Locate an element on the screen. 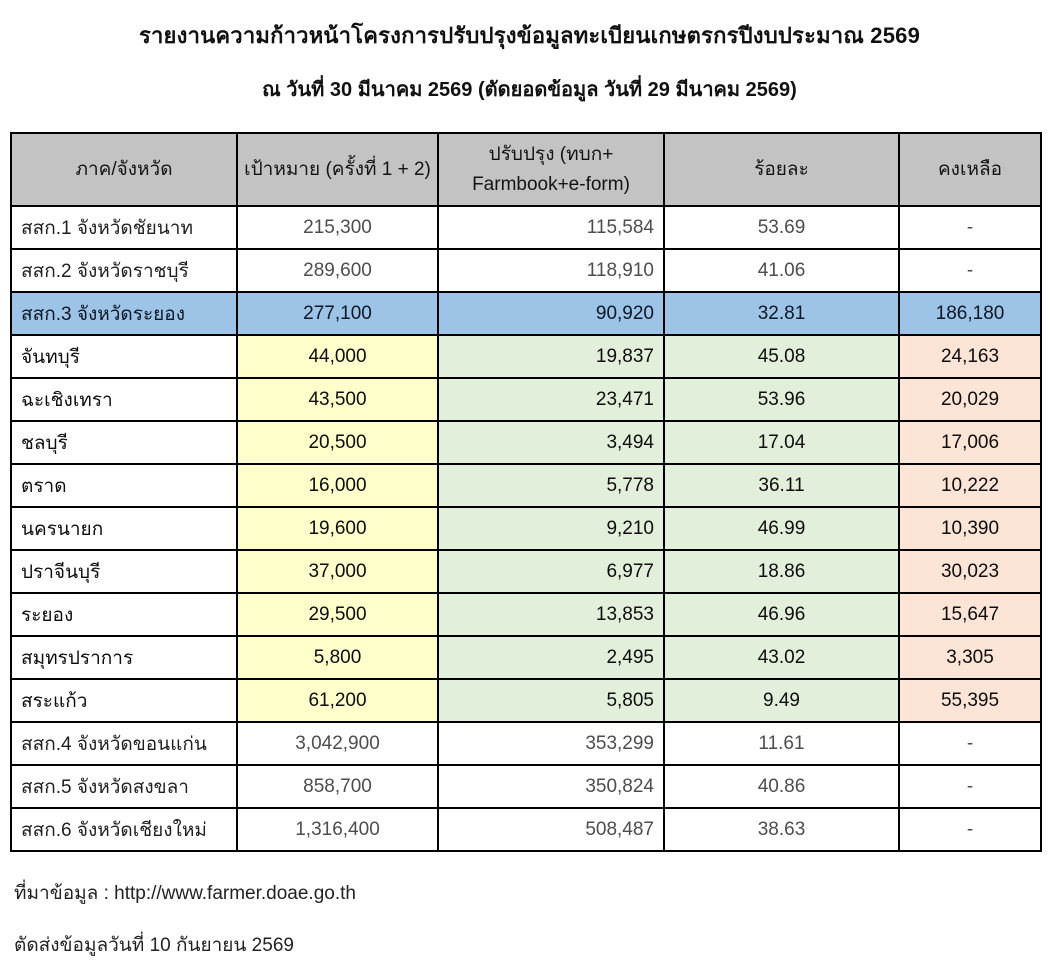 The height and width of the screenshot is (969, 1059). cell-region-name: ระยอง is located at coordinates (124, 614).